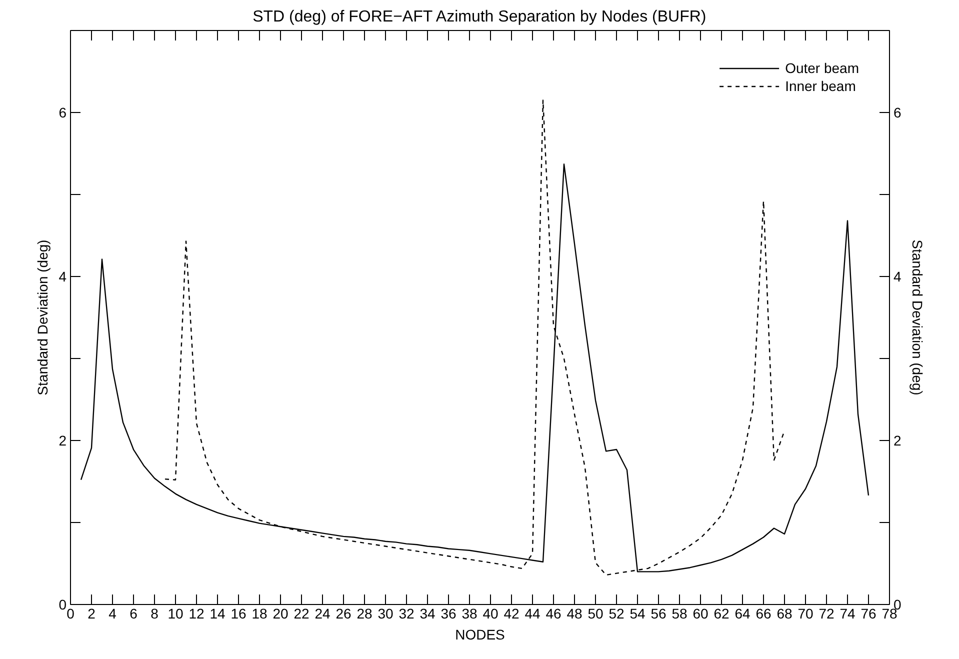 This screenshot has height=659, width=959. Describe the element at coordinates (154, 614) in the screenshot. I see `x-tick-label: 8` at that location.